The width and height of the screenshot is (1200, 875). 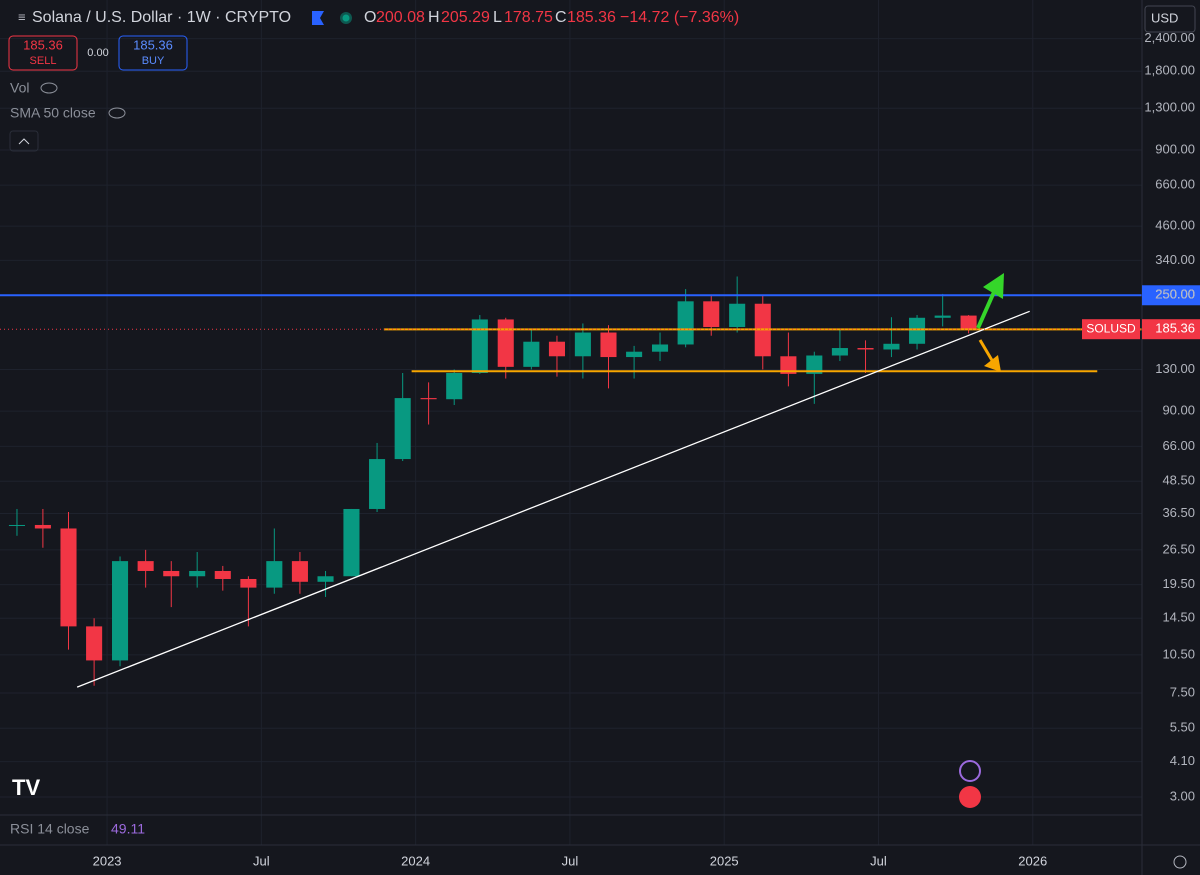 What do you see at coordinates (591, 17) in the screenshot?
I see `close-value: 185.36` at bounding box center [591, 17].